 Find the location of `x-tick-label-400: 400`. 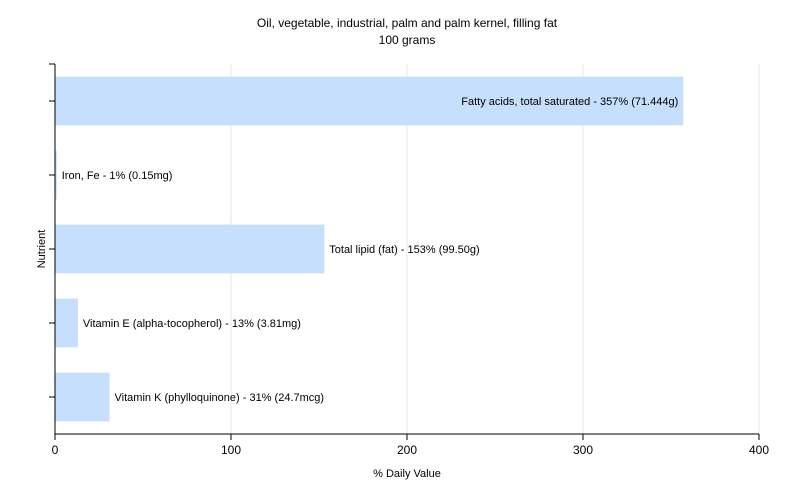

x-tick-label-400: 400 is located at coordinates (759, 450).